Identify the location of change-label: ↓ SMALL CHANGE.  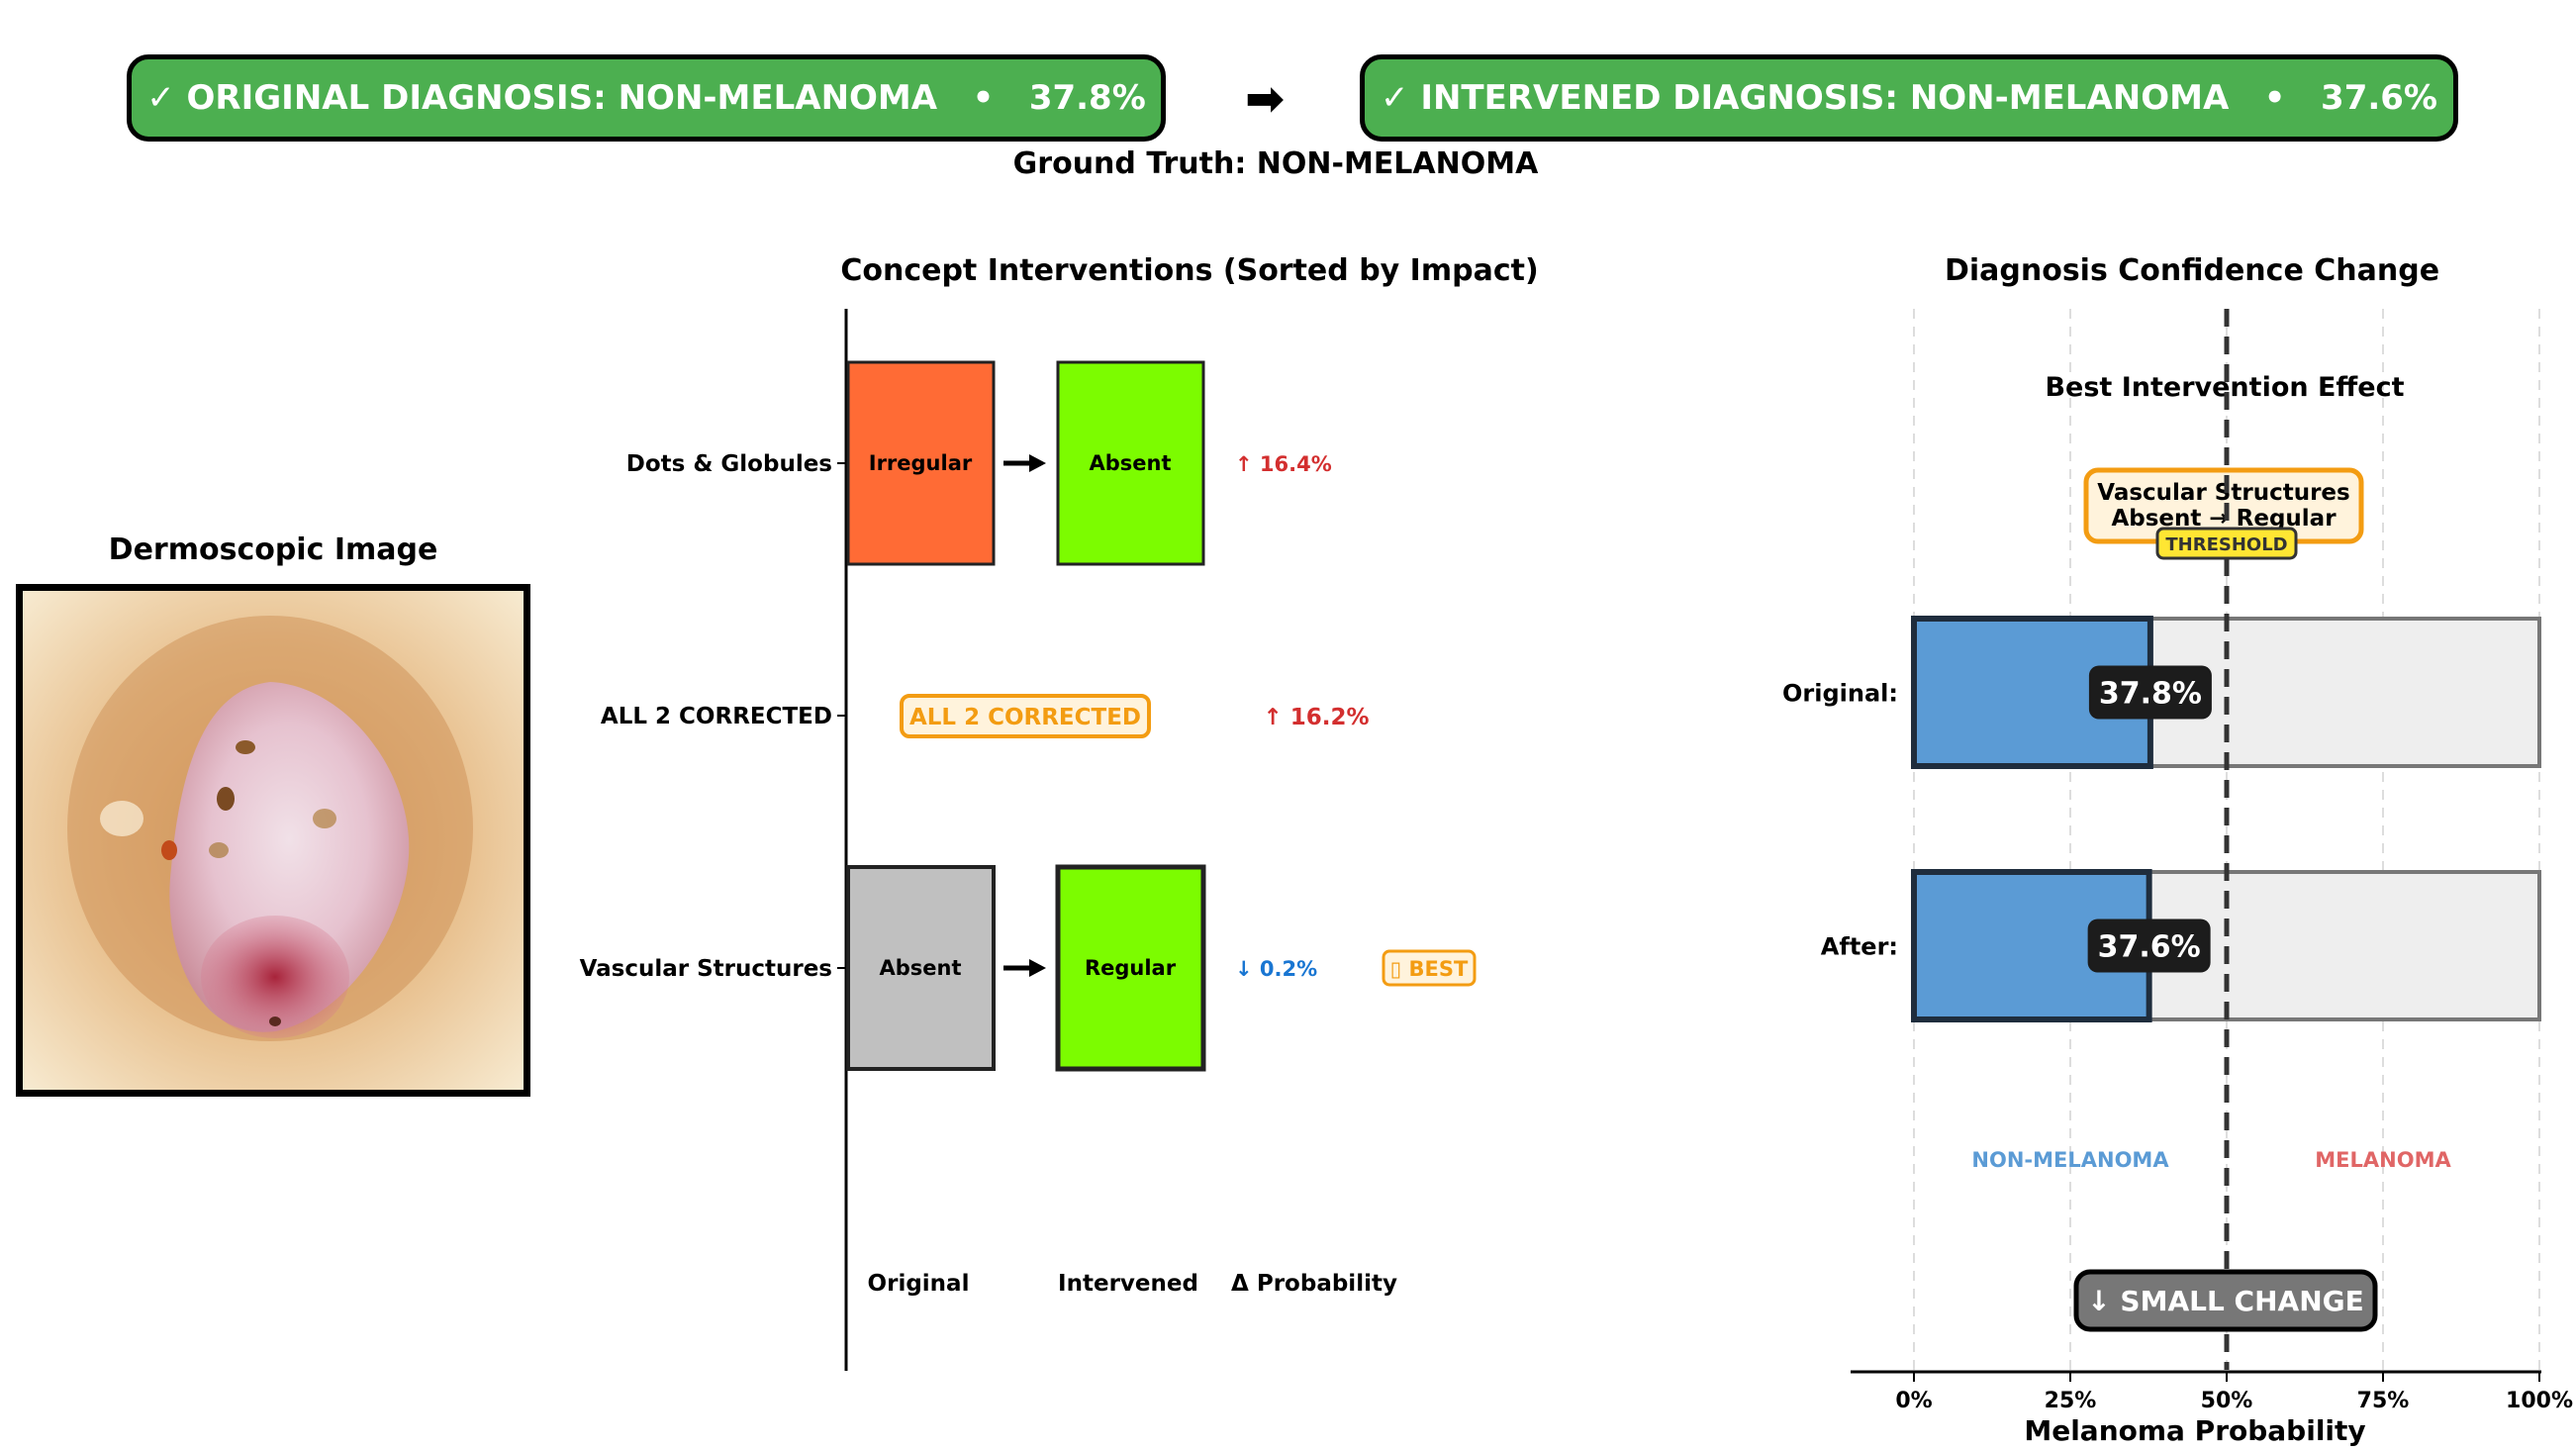
(2225, 1301).